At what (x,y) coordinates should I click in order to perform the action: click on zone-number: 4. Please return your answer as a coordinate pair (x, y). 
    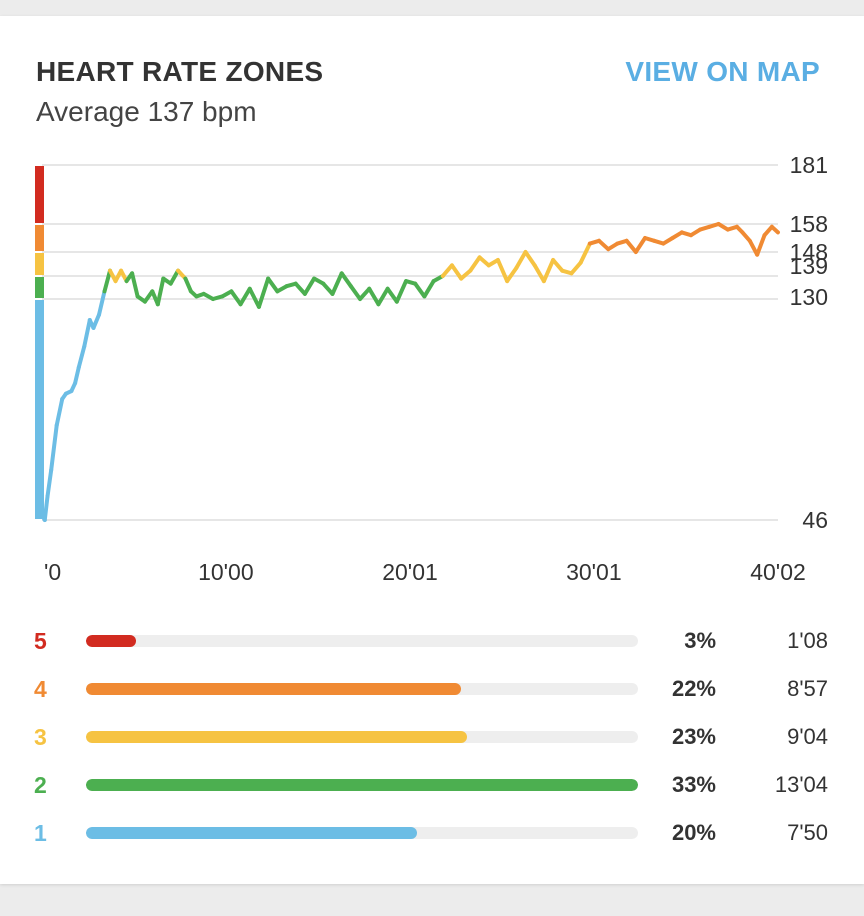
    Looking at the image, I should click on (40, 689).